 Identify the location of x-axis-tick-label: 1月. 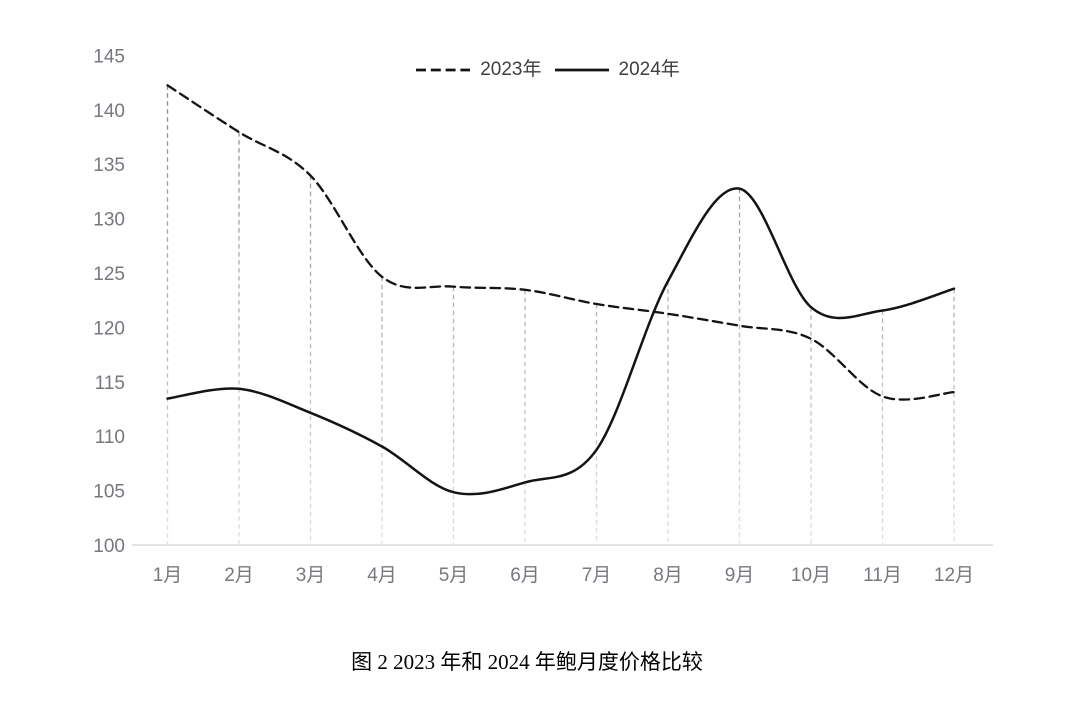
(168, 575).